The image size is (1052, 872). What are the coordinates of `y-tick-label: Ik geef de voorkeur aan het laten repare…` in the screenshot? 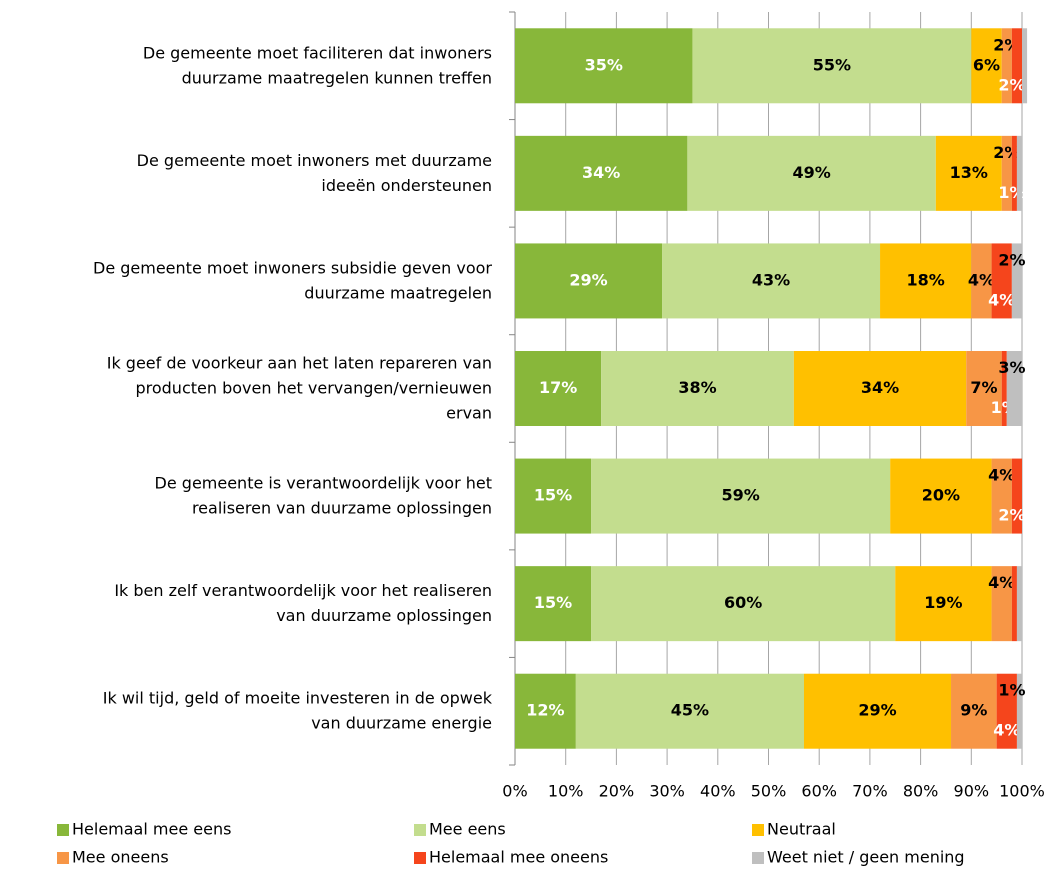 It's located at (299, 387).